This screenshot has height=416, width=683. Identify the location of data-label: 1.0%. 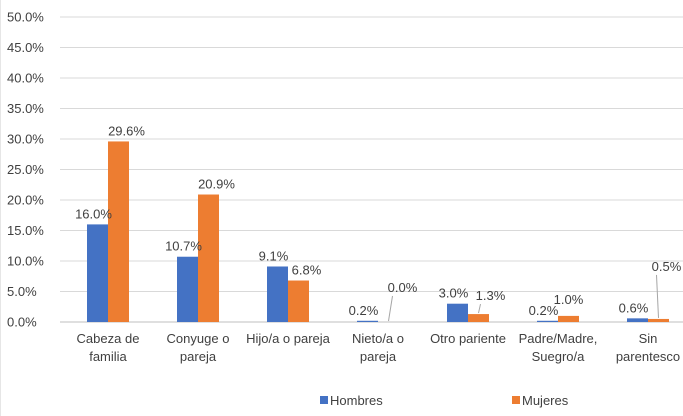
(569, 299).